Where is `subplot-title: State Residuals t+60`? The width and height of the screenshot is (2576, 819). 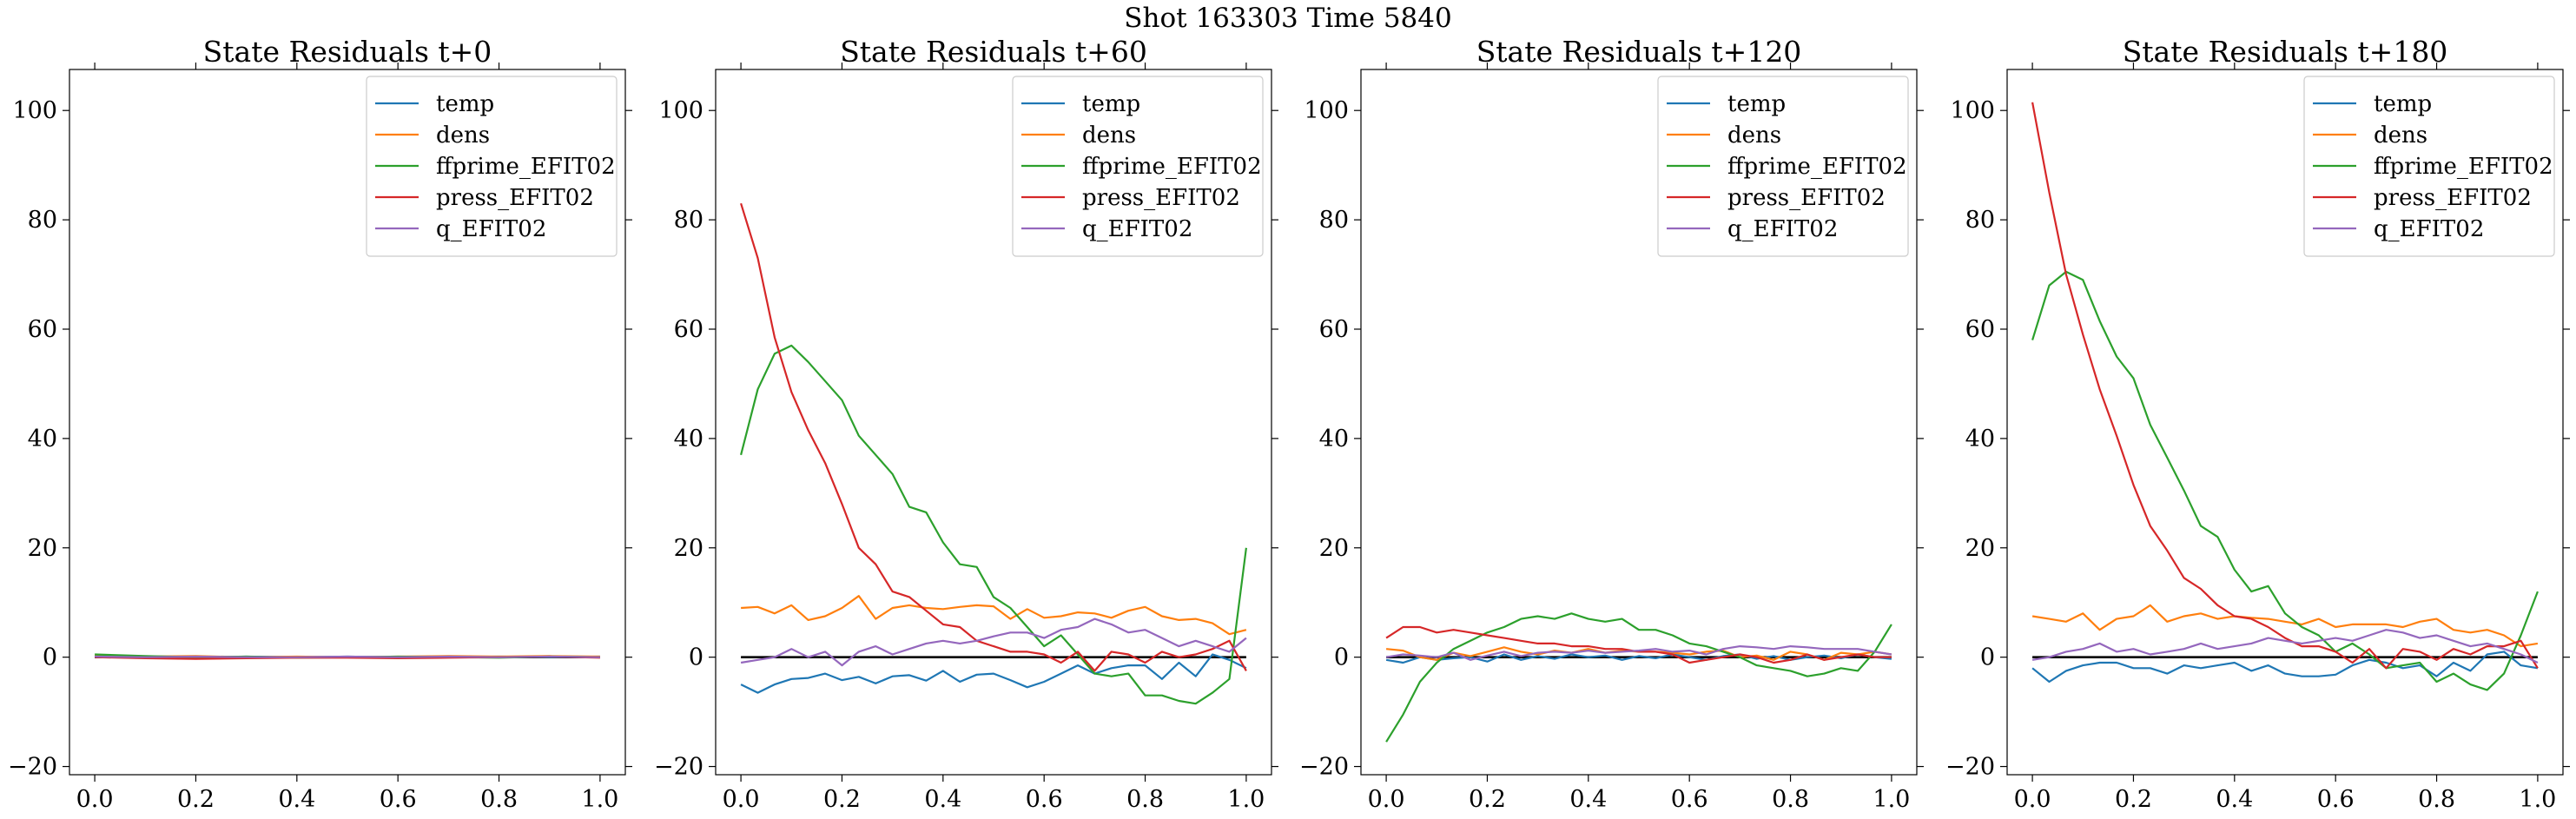
subplot-title: State Residuals t+60 is located at coordinates (994, 52).